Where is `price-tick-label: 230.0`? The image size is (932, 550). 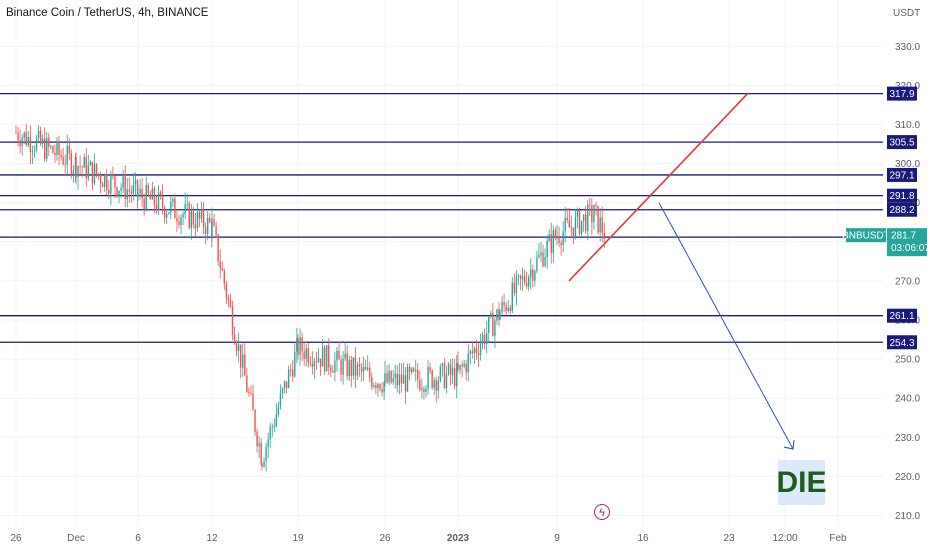 price-tick-label: 230.0 is located at coordinates (907, 438).